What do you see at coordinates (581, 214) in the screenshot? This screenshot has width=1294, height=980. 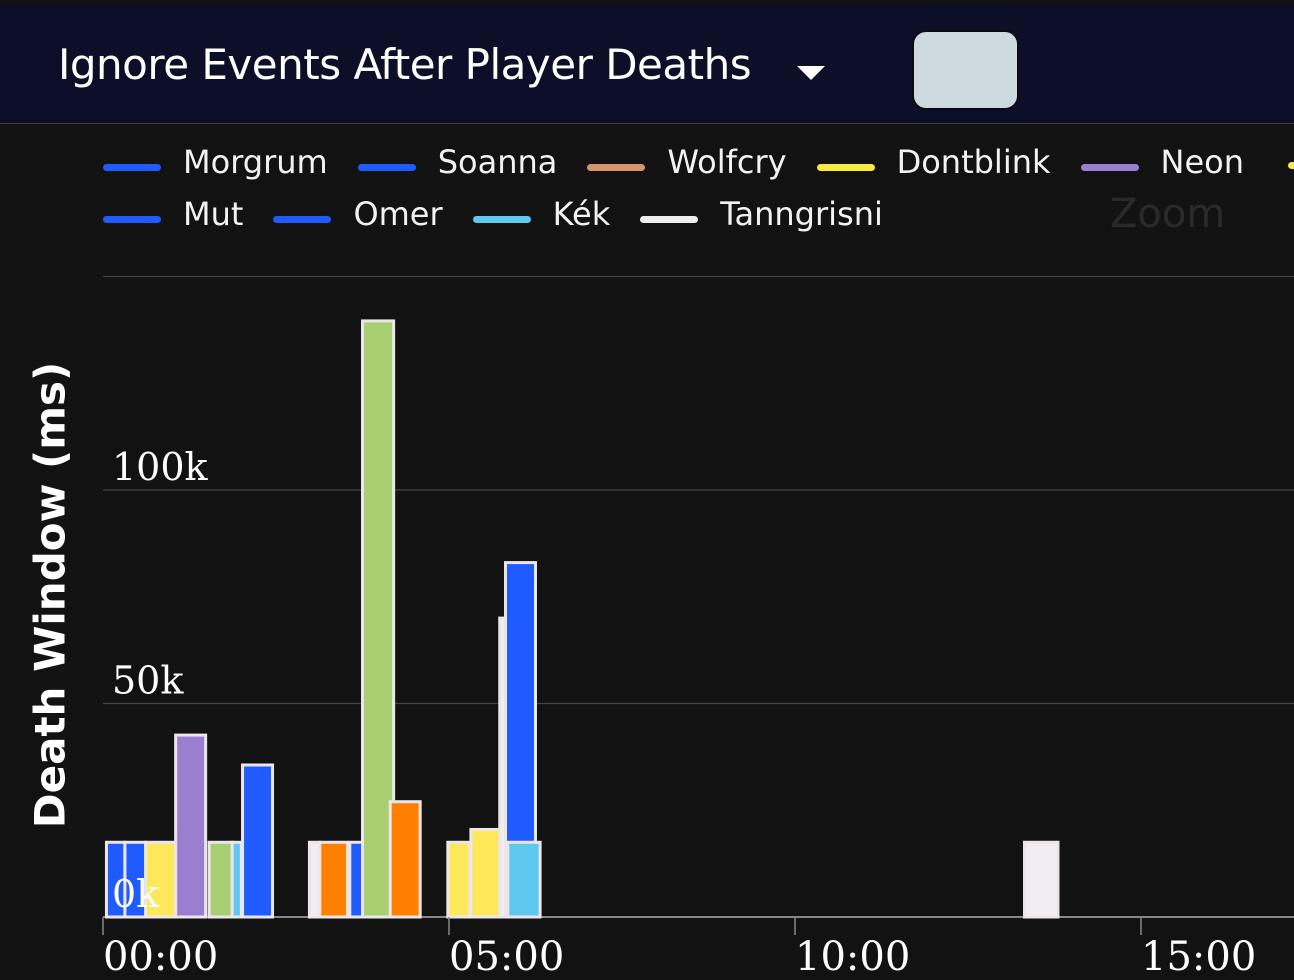 I see `legend-label: Kék` at bounding box center [581, 214].